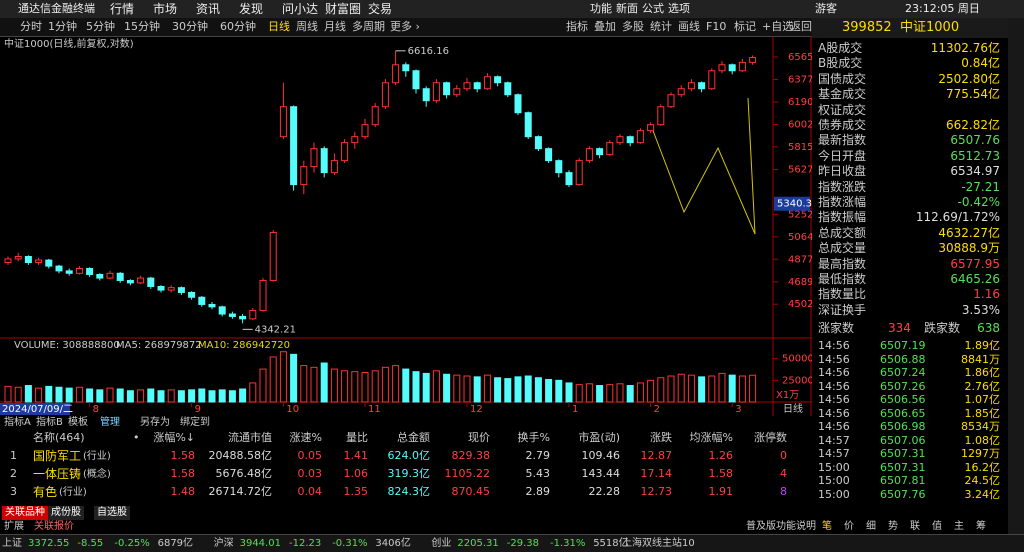 Image resolution: width=1024 pixels, height=552 pixels. Describe the element at coordinates (62, 26) in the screenshot. I see `period-tab: 1分钟` at that location.